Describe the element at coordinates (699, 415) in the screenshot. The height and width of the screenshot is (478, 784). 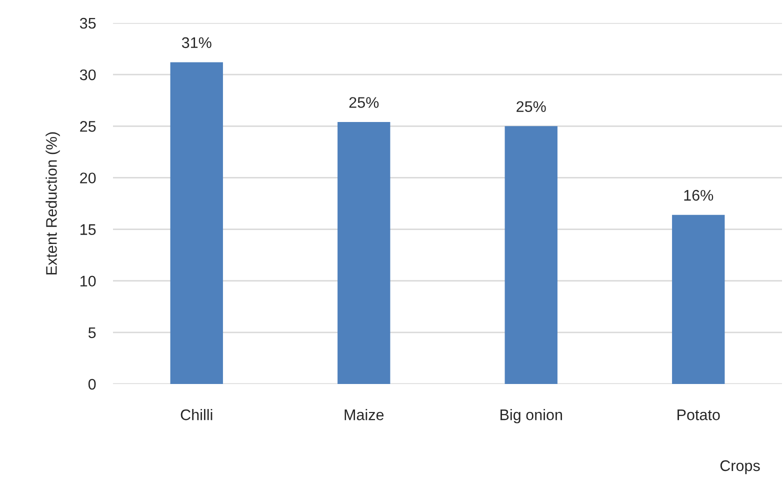
I see `x-tick-label: Potato` at that location.